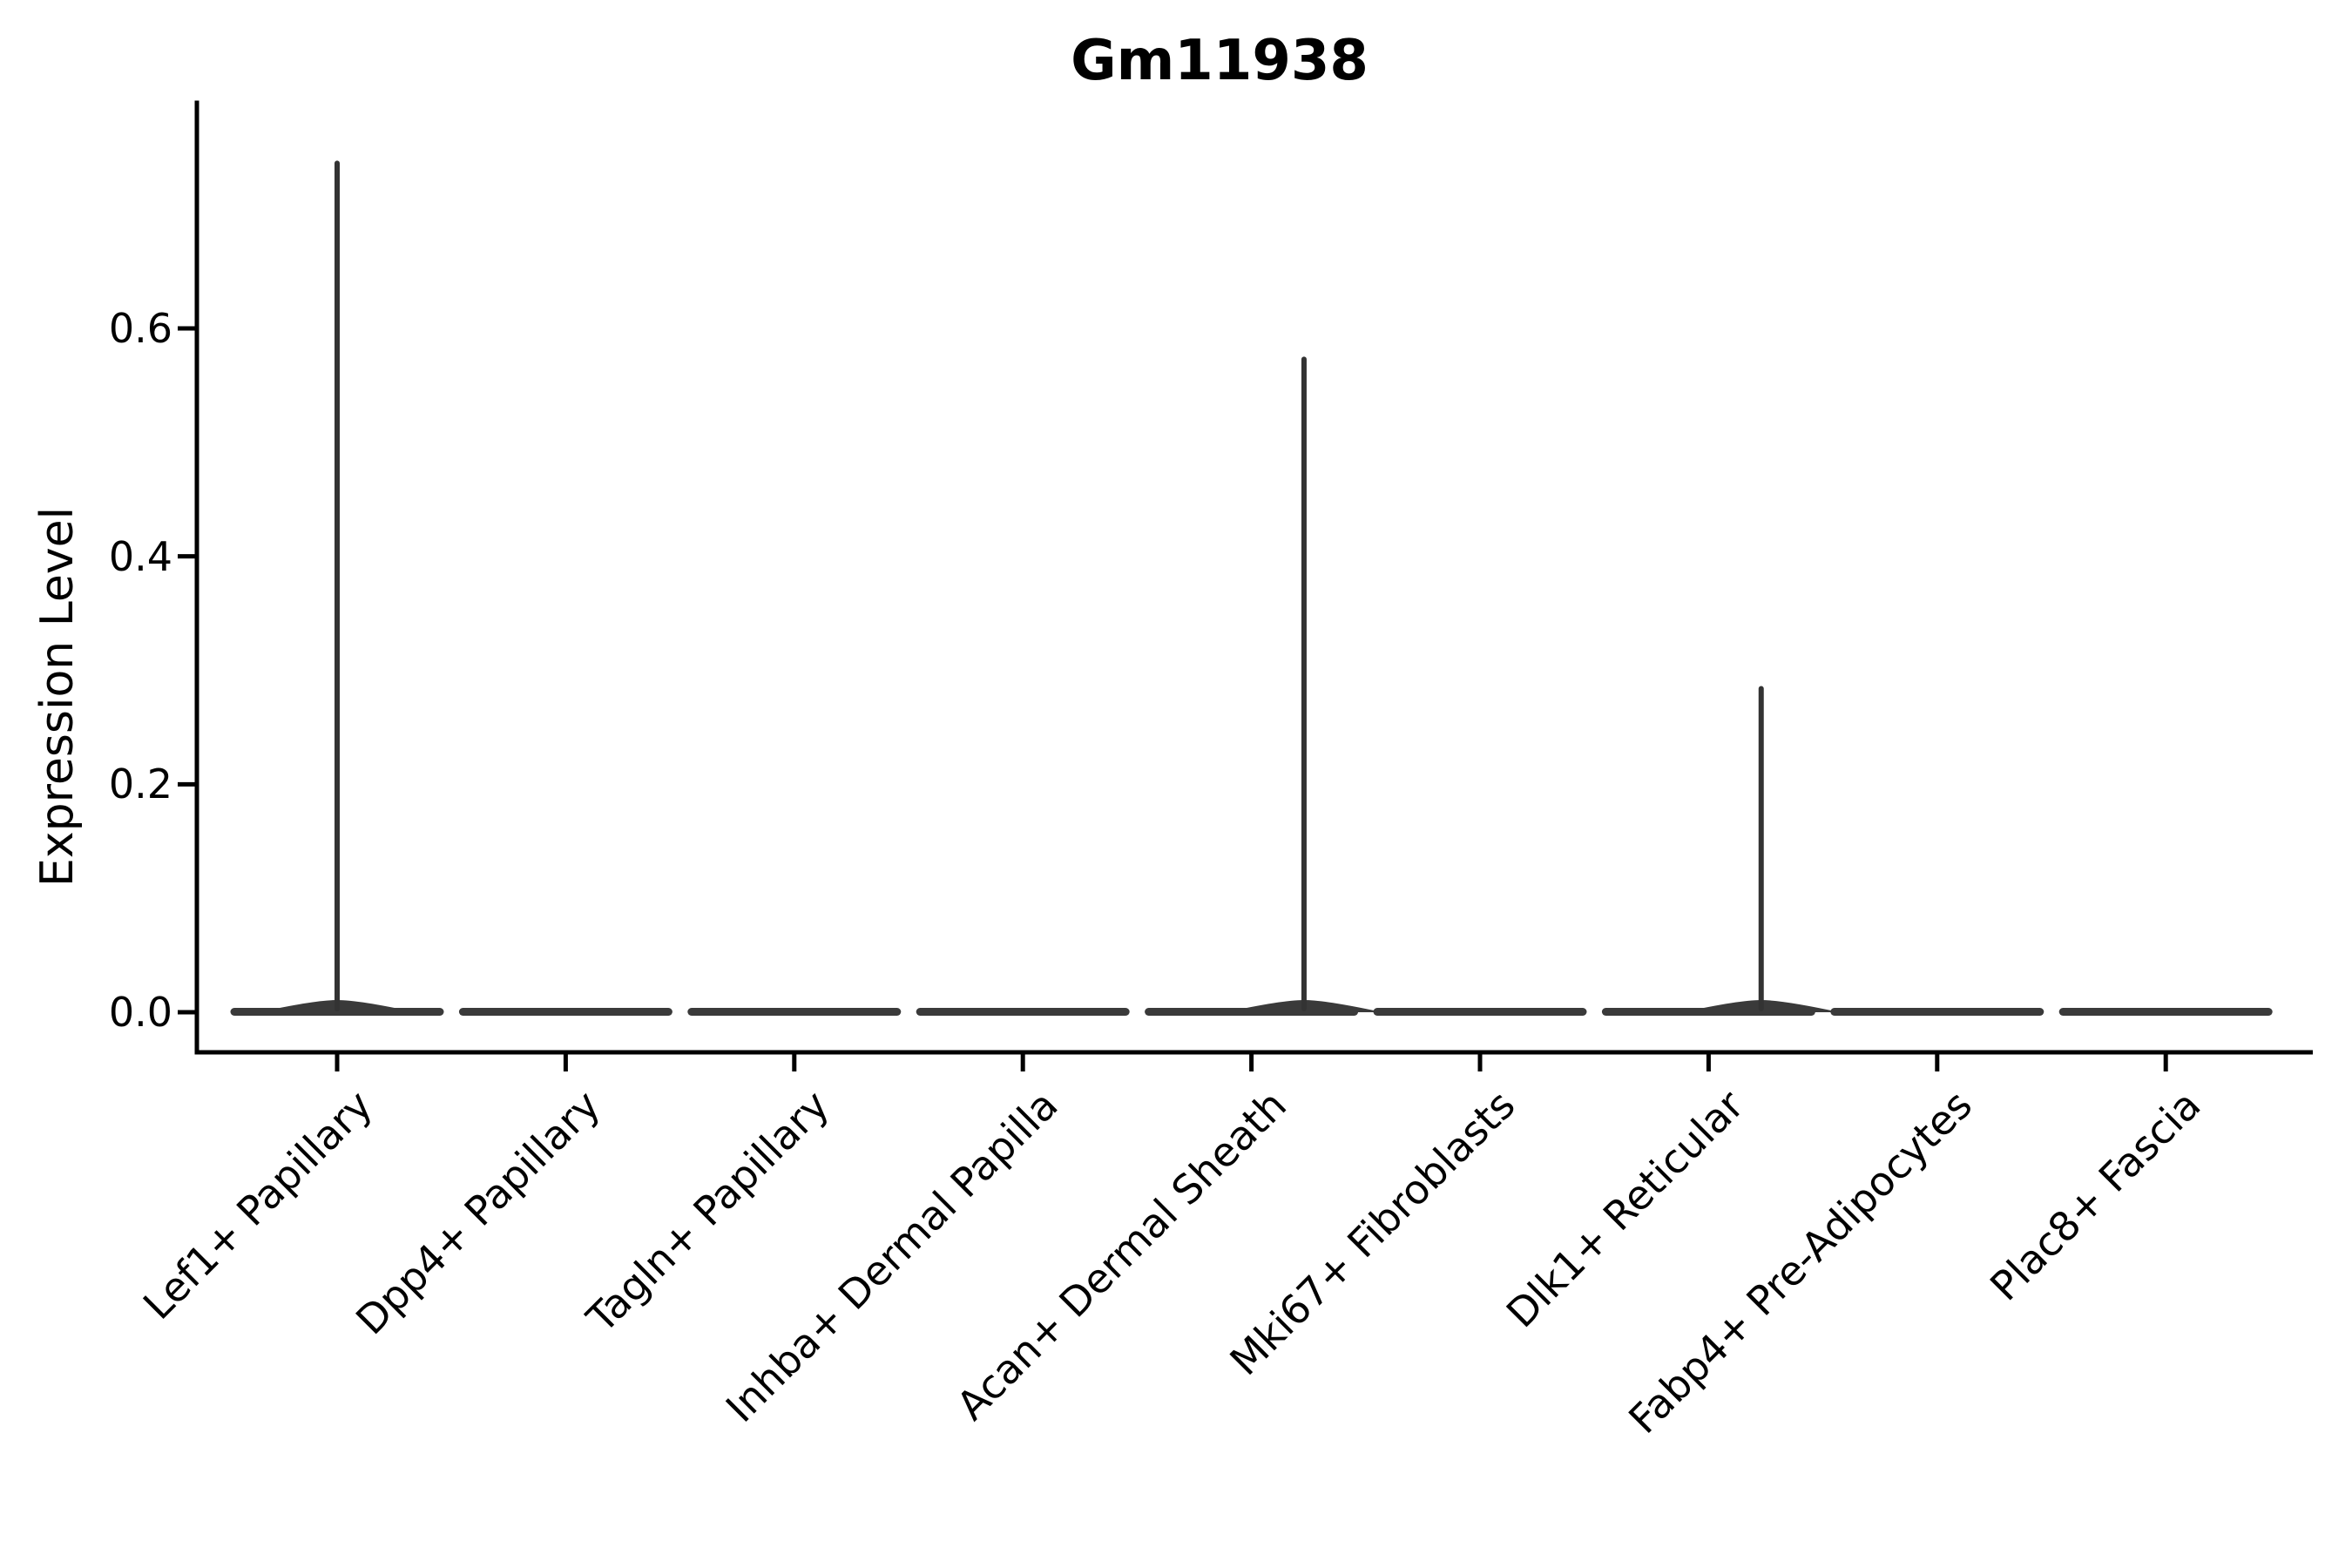 This screenshot has width=2352, height=1568. What do you see at coordinates (140, 329) in the screenshot?
I see `y-tick-label: 0.6` at bounding box center [140, 329].